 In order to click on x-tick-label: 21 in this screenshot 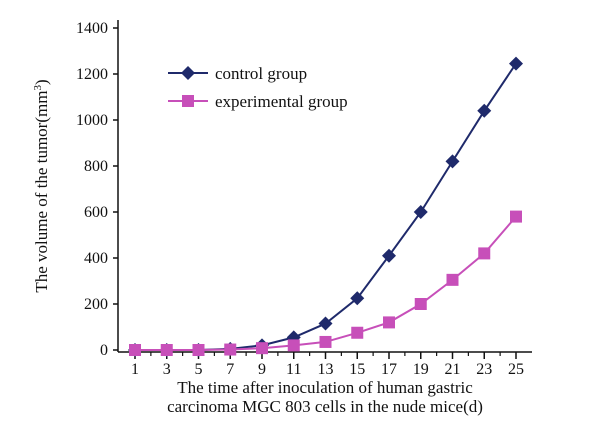, I will do `click(453, 369)`.